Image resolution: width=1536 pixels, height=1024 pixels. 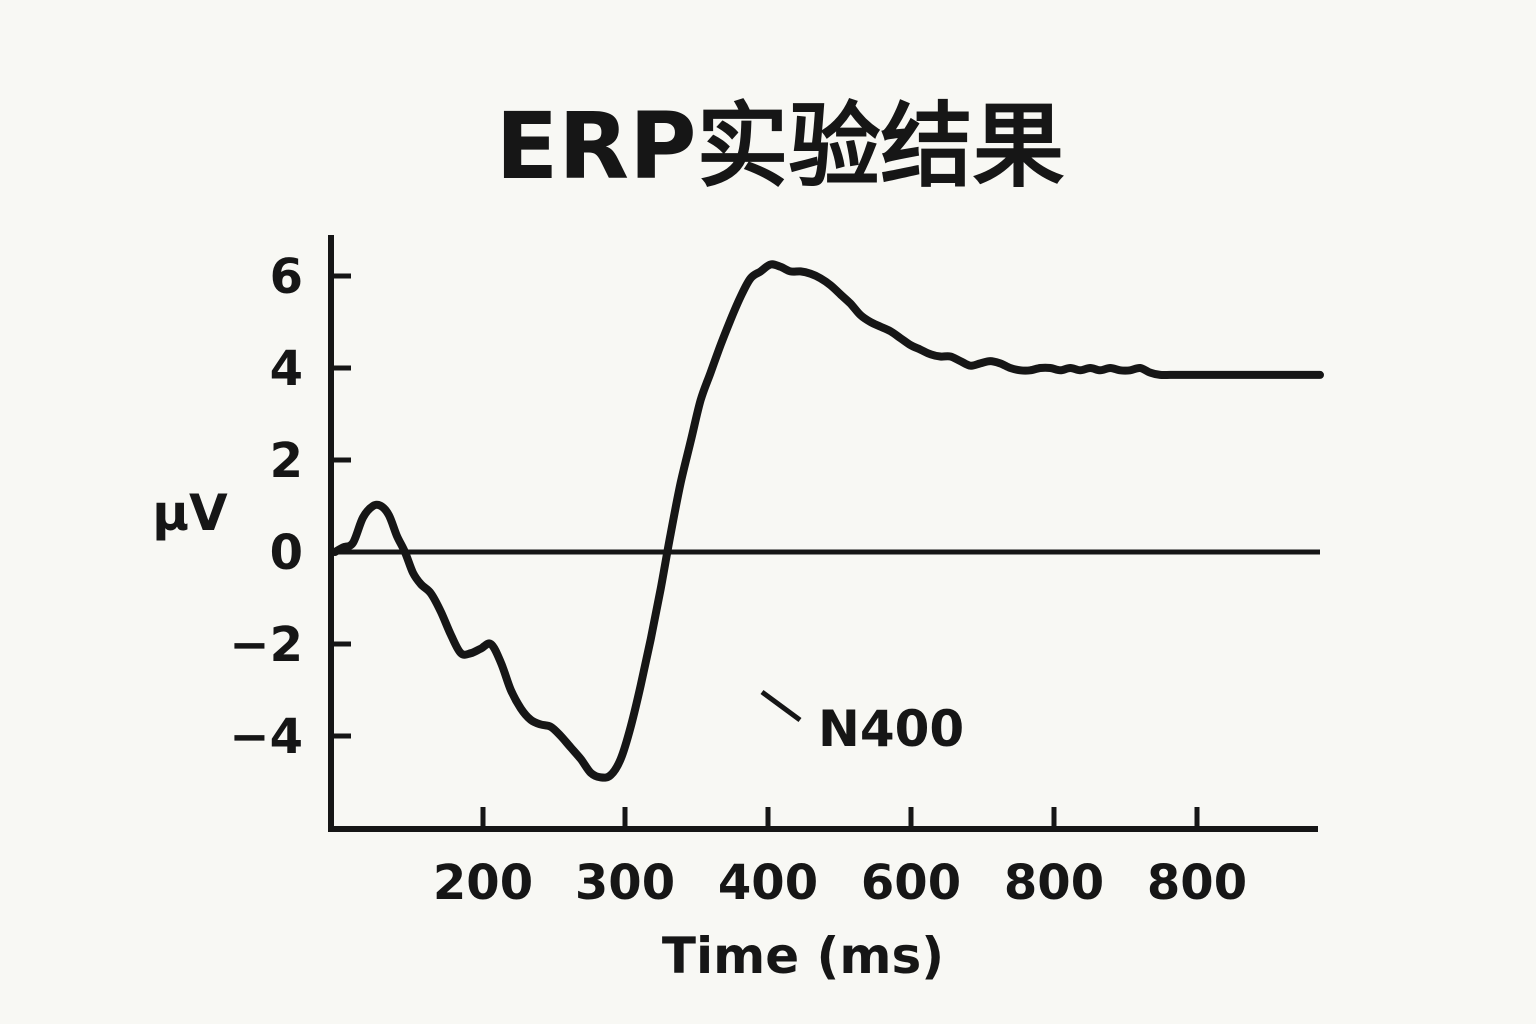 What do you see at coordinates (286, 369) in the screenshot?
I see `y-tick-label: 4` at bounding box center [286, 369].